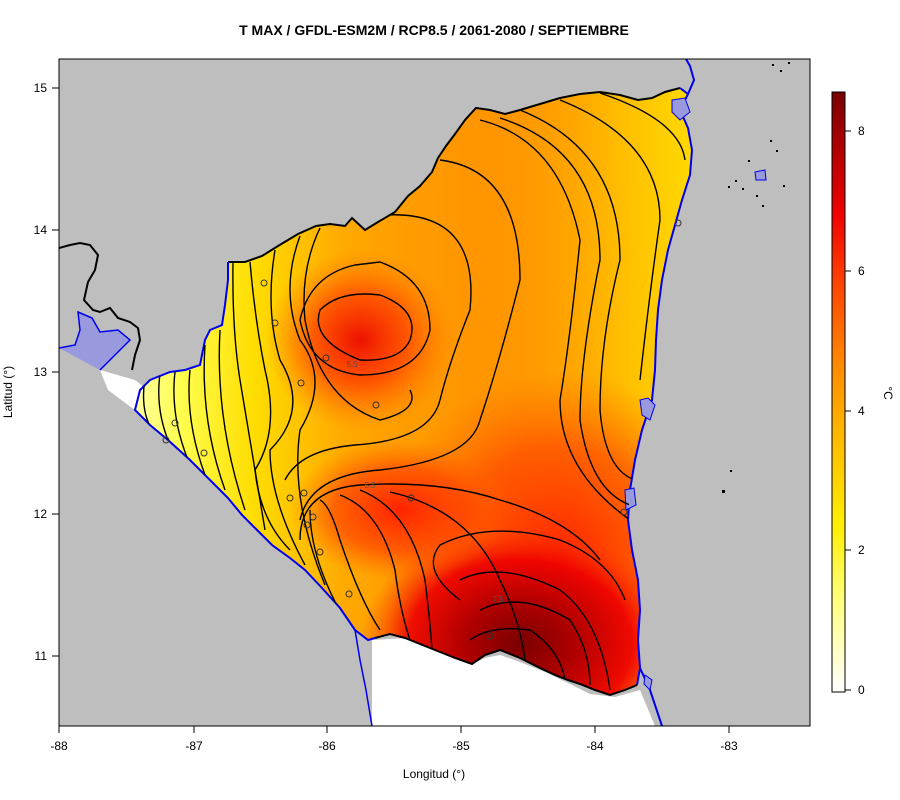 The width and height of the screenshot is (900, 800). What do you see at coordinates (394, 729) in the screenshot?
I see `x-axis-ticks` at bounding box center [394, 729].